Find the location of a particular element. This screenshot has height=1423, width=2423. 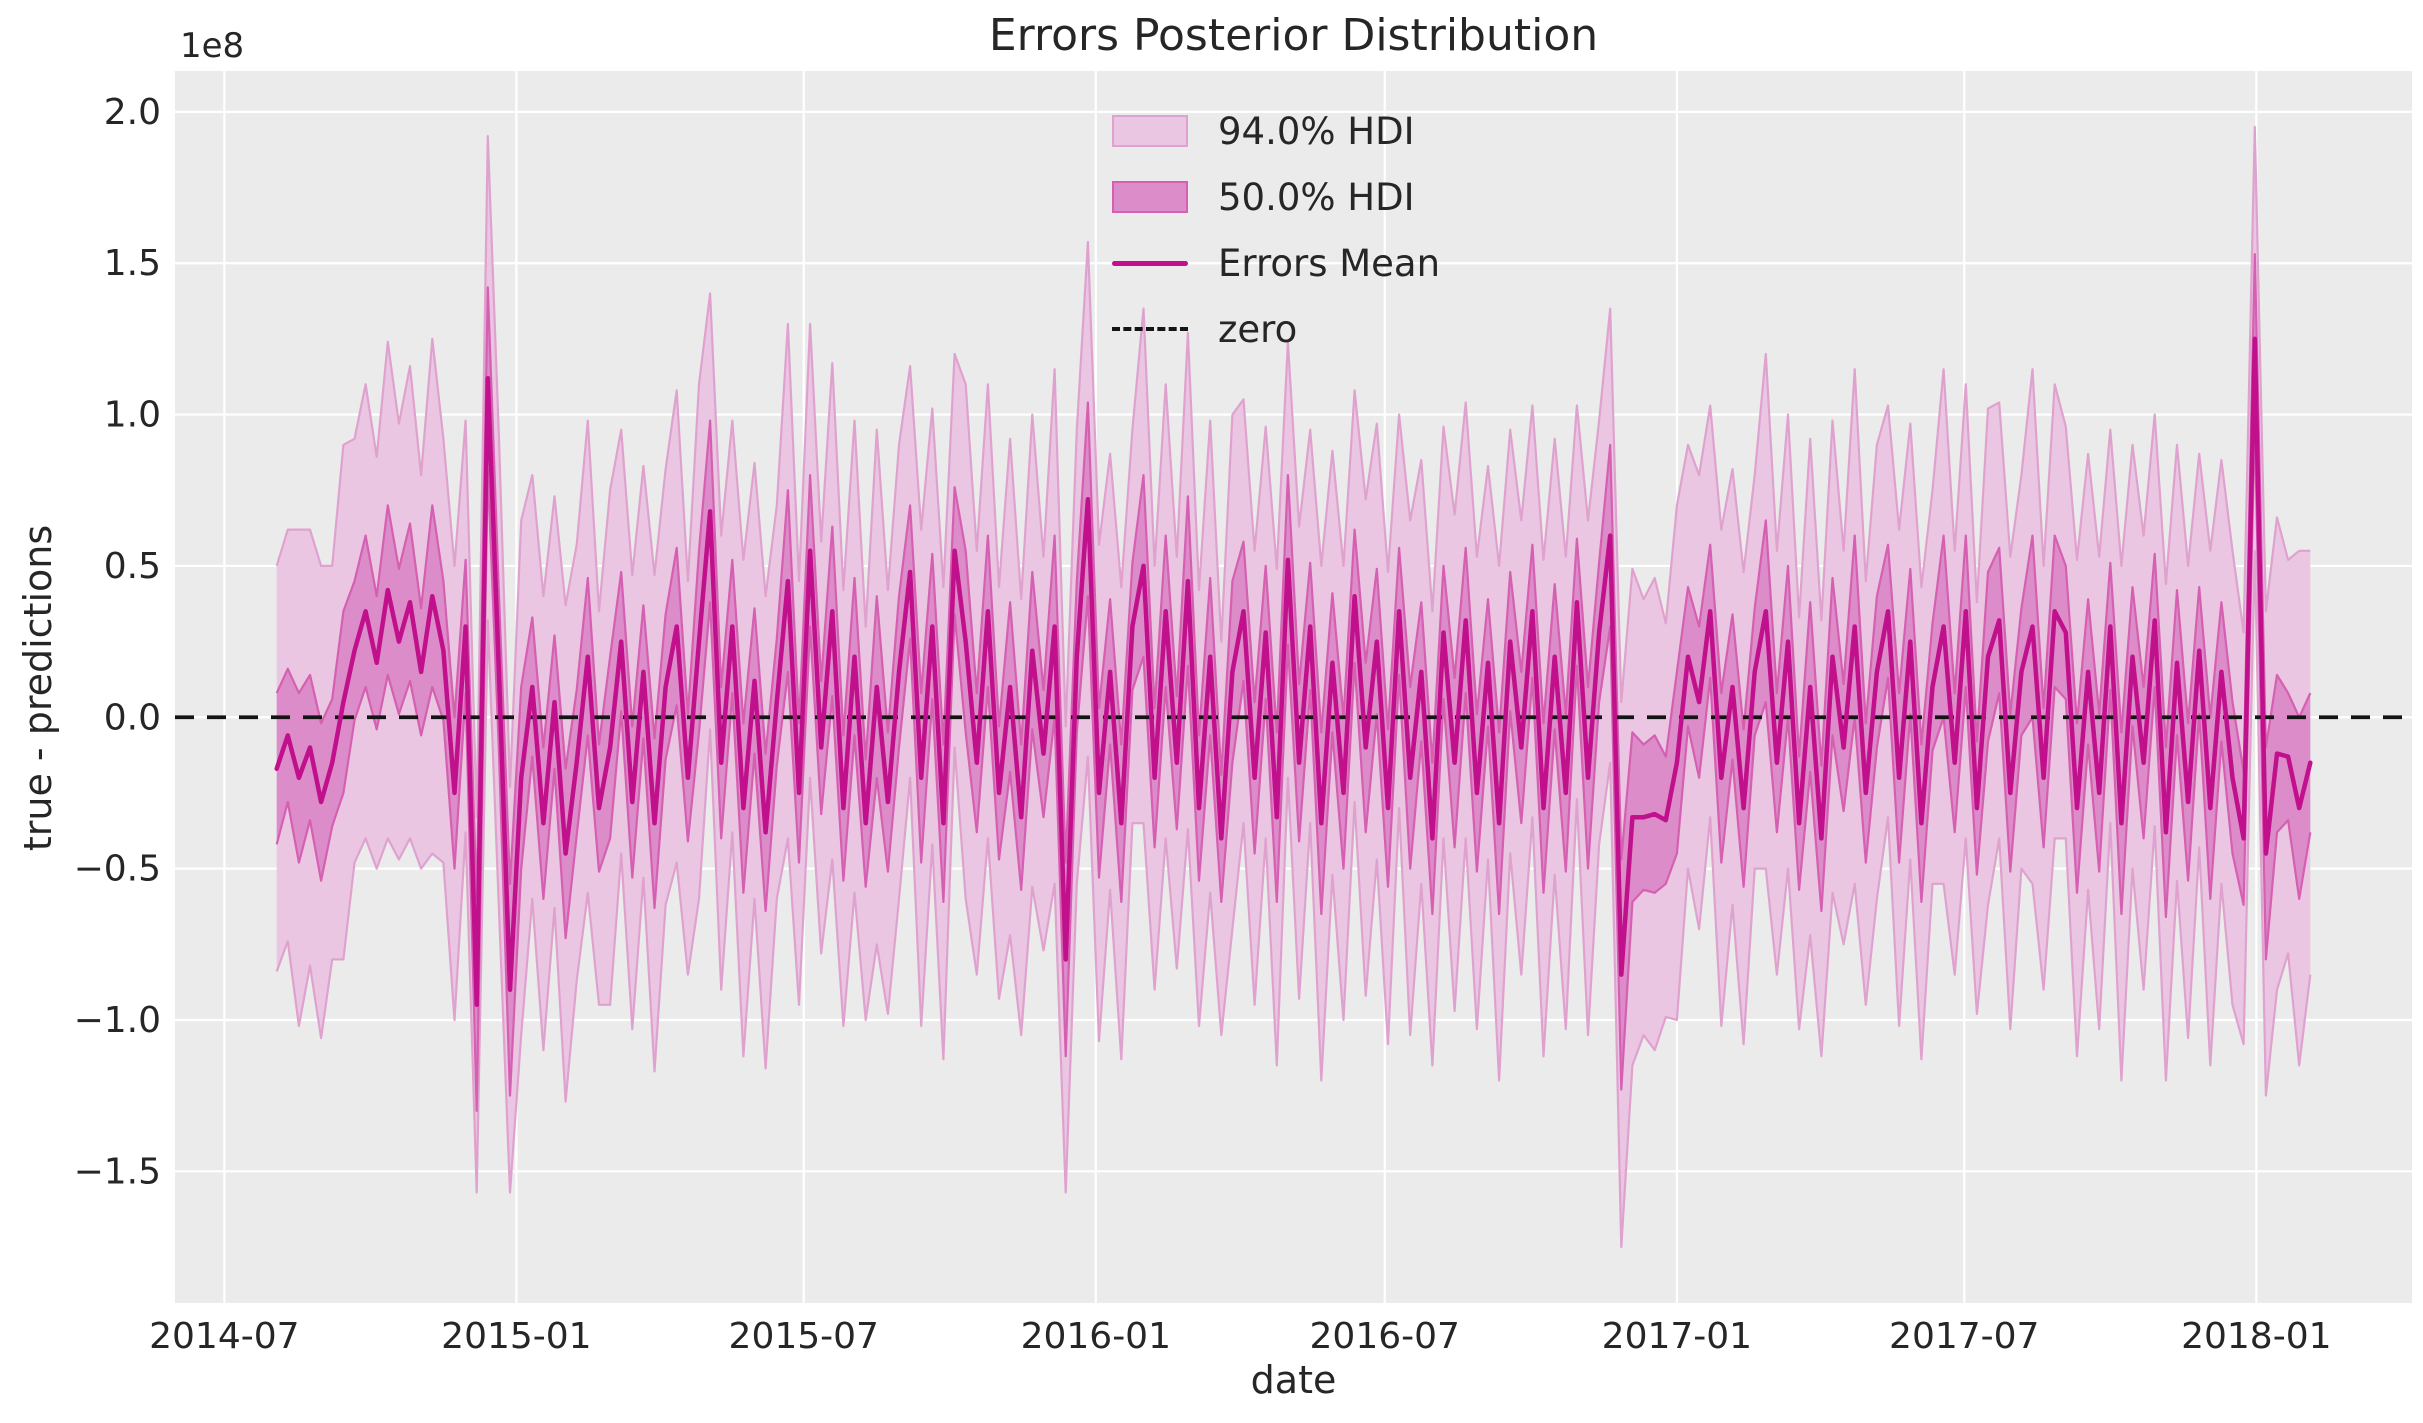

y-axis-offset-text: 1e8 is located at coordinates (212, 46).